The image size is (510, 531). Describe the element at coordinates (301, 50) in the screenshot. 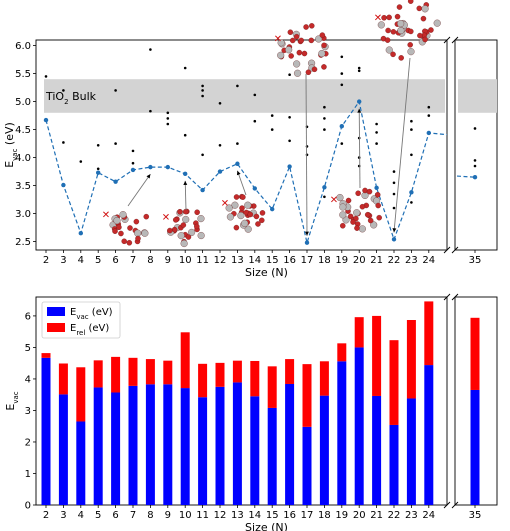

I see `cluster-structure: ✕` at that location.